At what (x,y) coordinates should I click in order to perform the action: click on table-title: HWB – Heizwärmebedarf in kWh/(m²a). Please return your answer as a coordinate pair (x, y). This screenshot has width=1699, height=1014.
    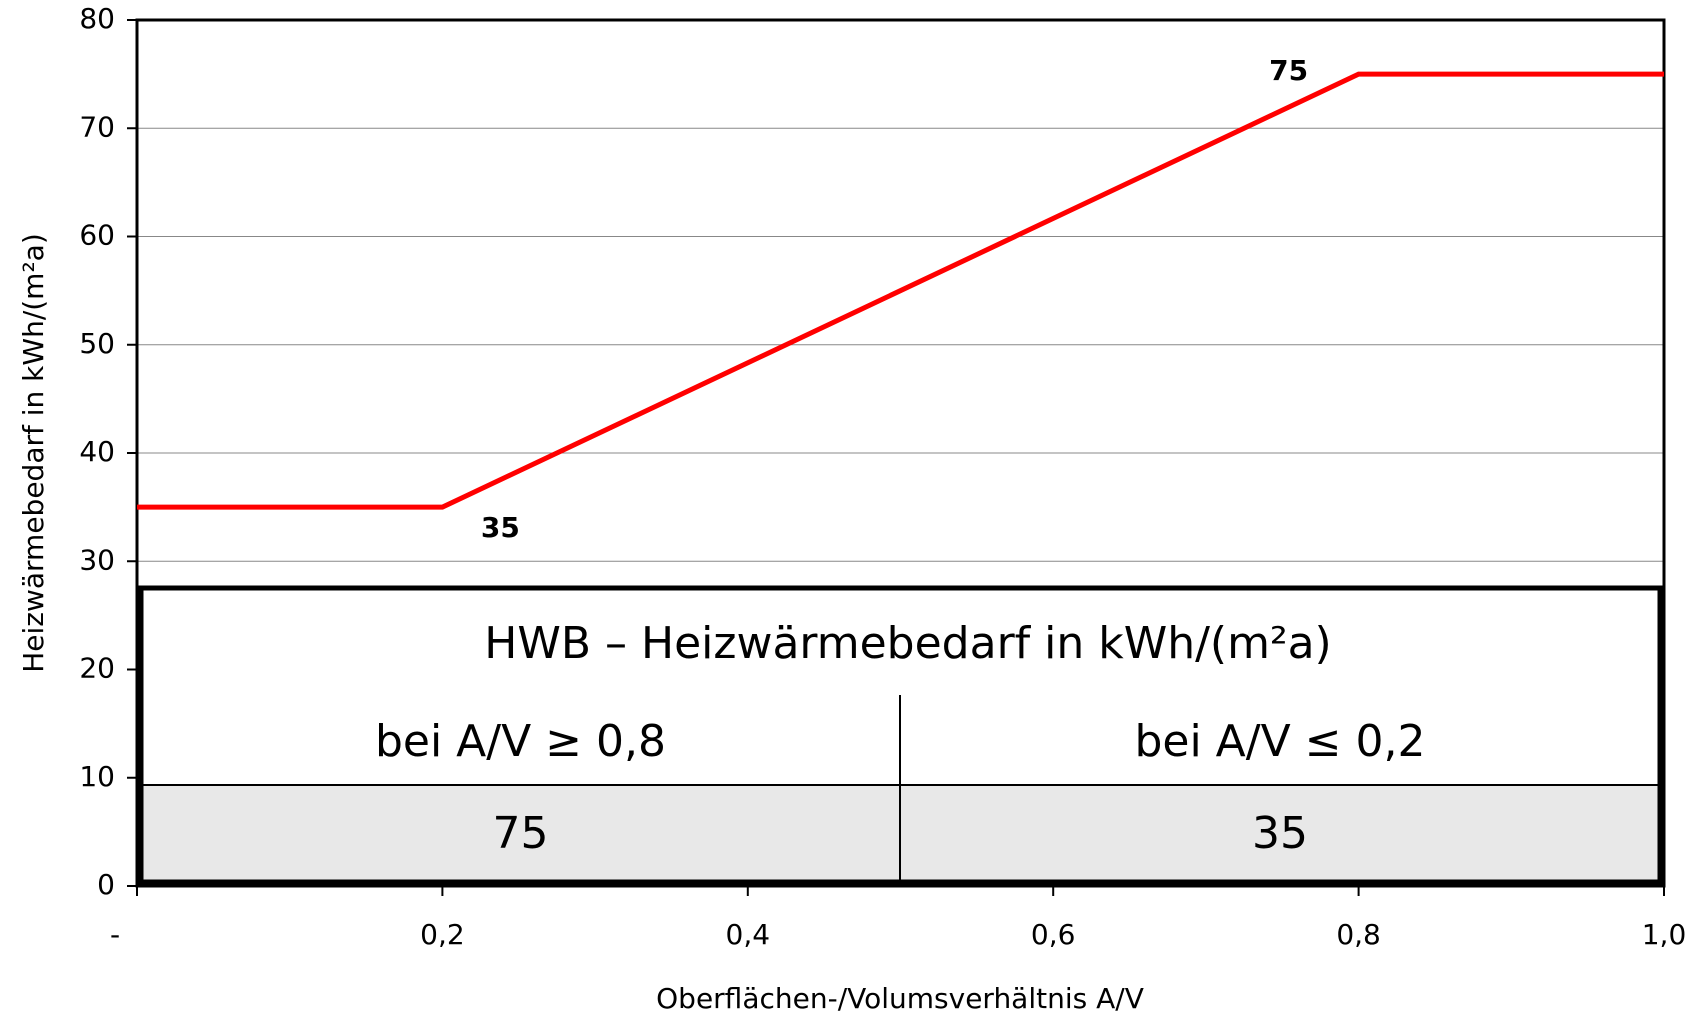
    Looking at the image, I should click on (907, 643).